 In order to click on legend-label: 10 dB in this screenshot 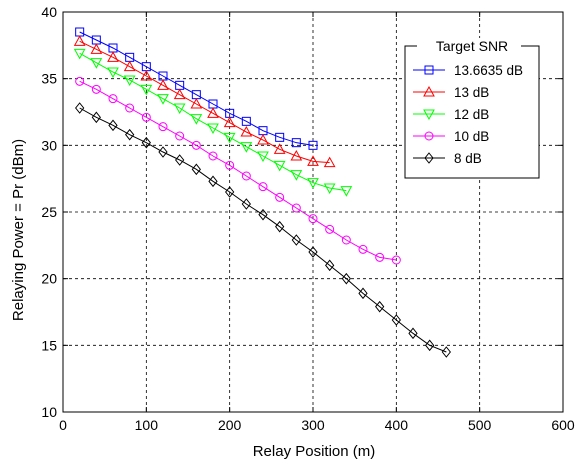, I will do `click(471, 136)`.